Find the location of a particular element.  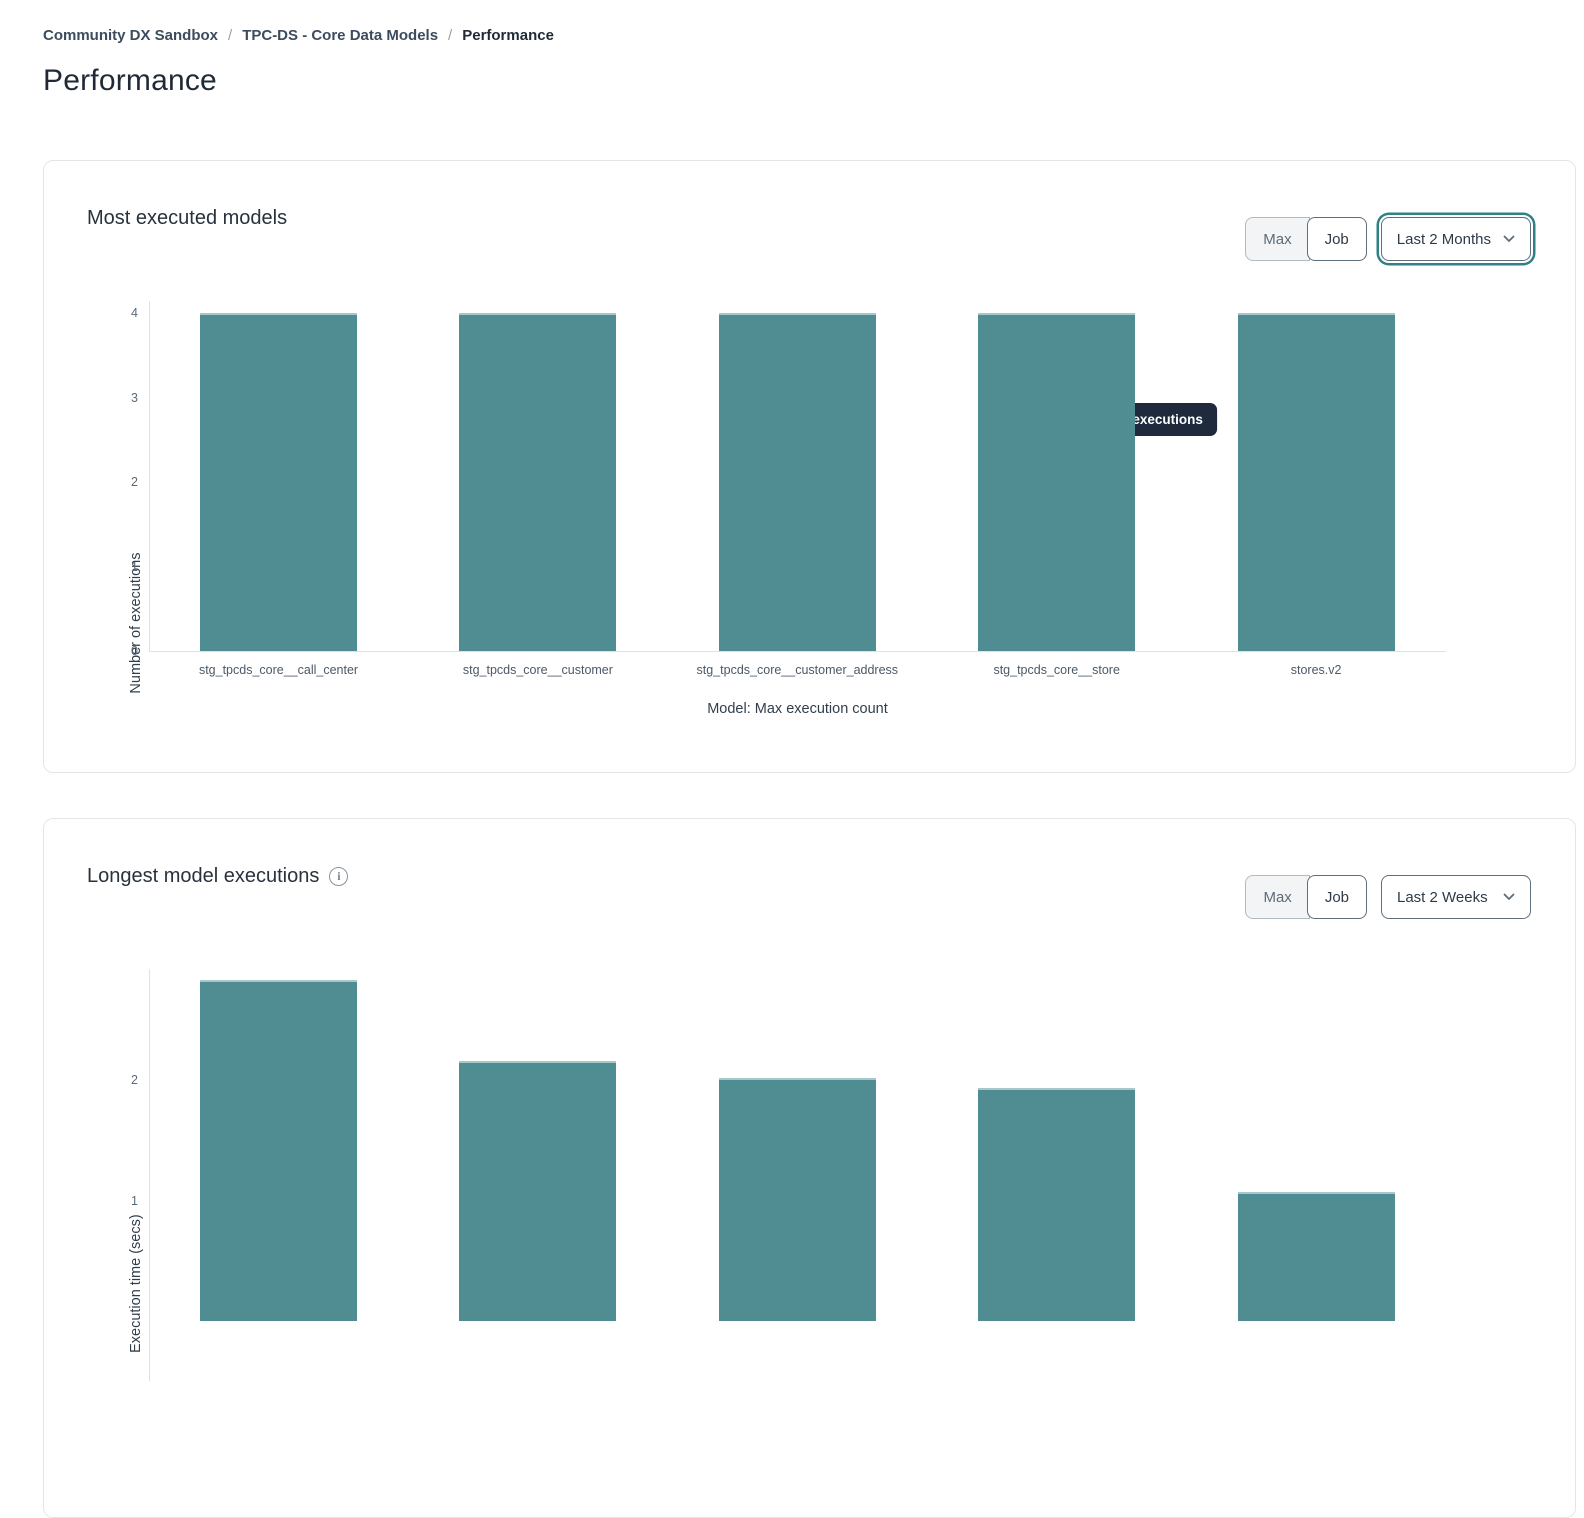

x-axis-tick: stg_tpcds_core__store is located at coordinates (1056, 670).